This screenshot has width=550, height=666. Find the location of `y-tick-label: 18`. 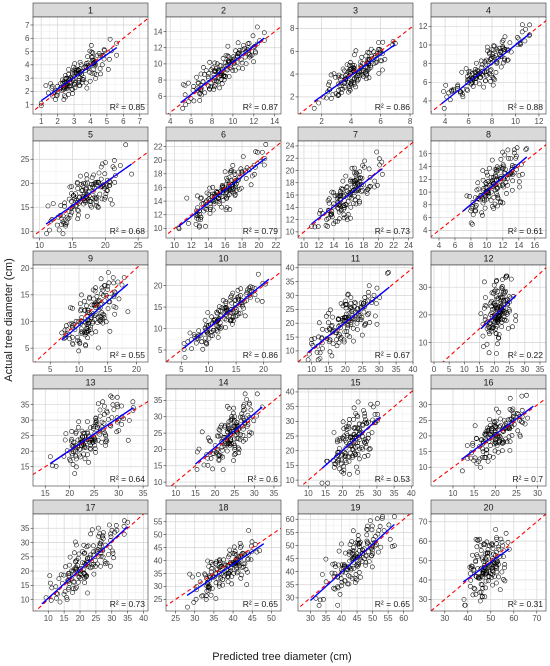

y-tick-label: 18 is located at coordinates (290, 183).